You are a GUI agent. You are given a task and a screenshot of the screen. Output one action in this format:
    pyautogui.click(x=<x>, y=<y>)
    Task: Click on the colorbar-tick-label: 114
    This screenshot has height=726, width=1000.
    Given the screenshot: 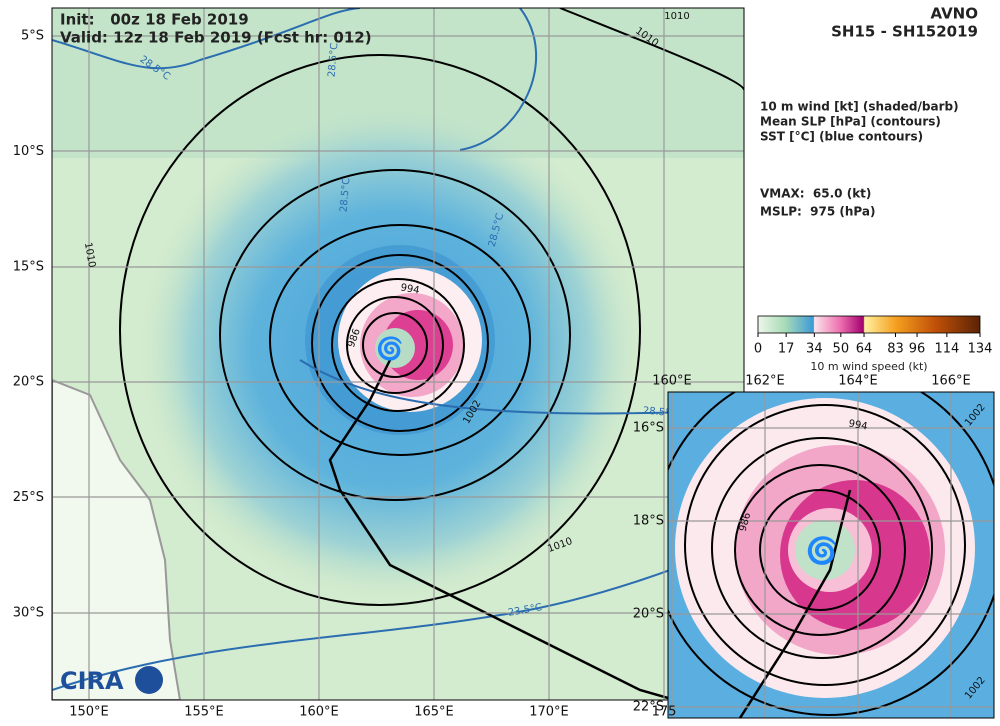 What is the action you would take?
    pyautogui.click(x=946, y=349)
    